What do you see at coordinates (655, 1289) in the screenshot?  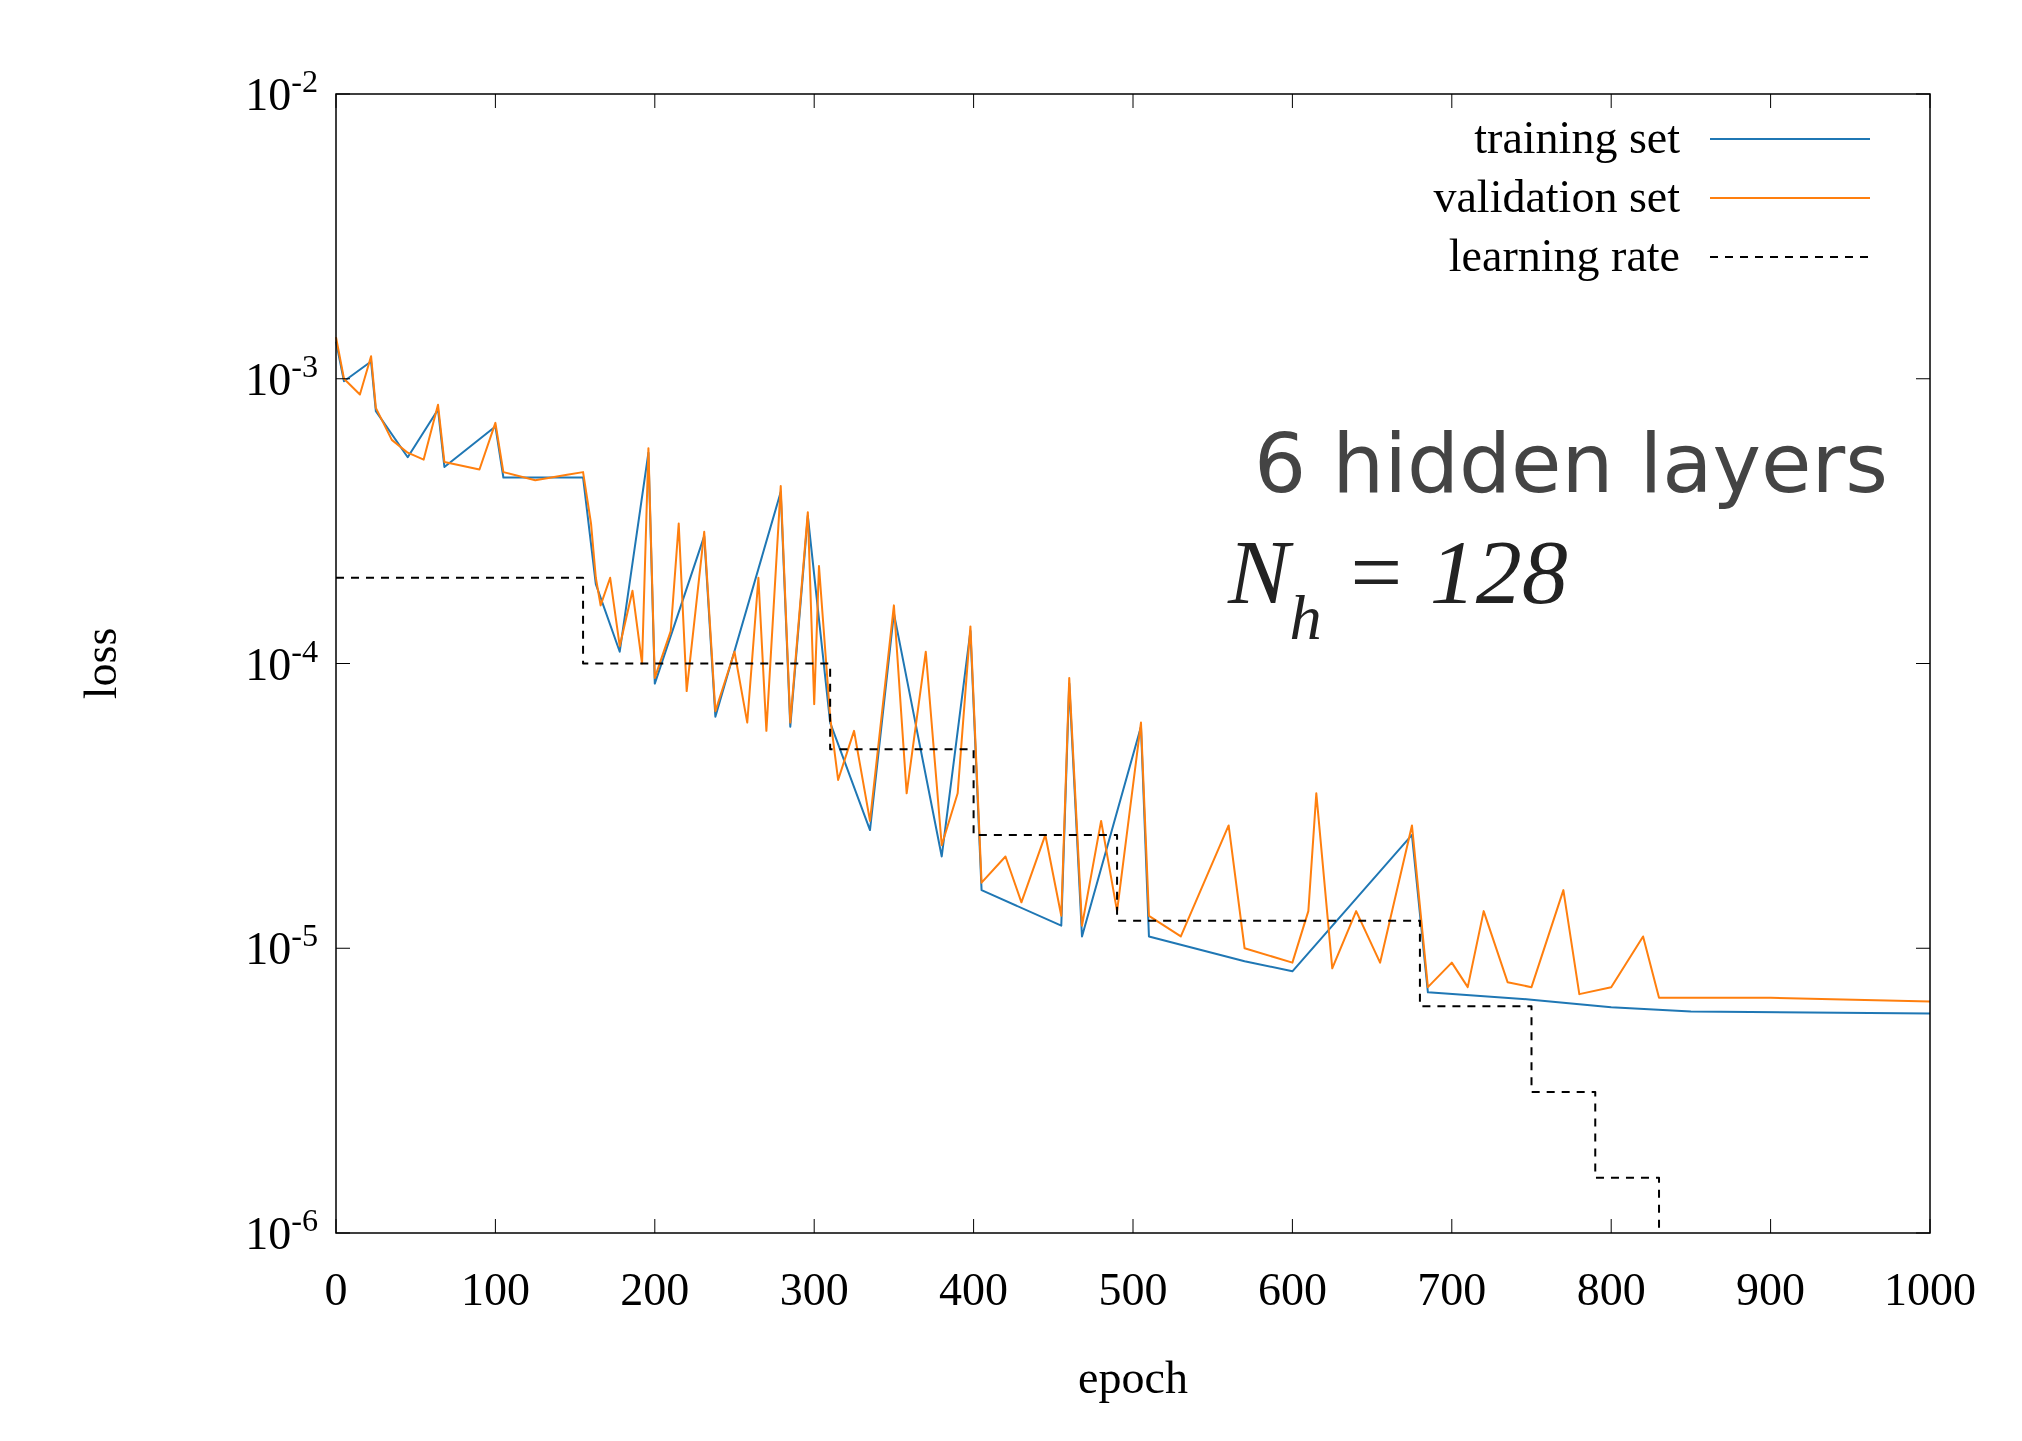 I see `x-tick-label: 200` at bounding box center [655, 1289].